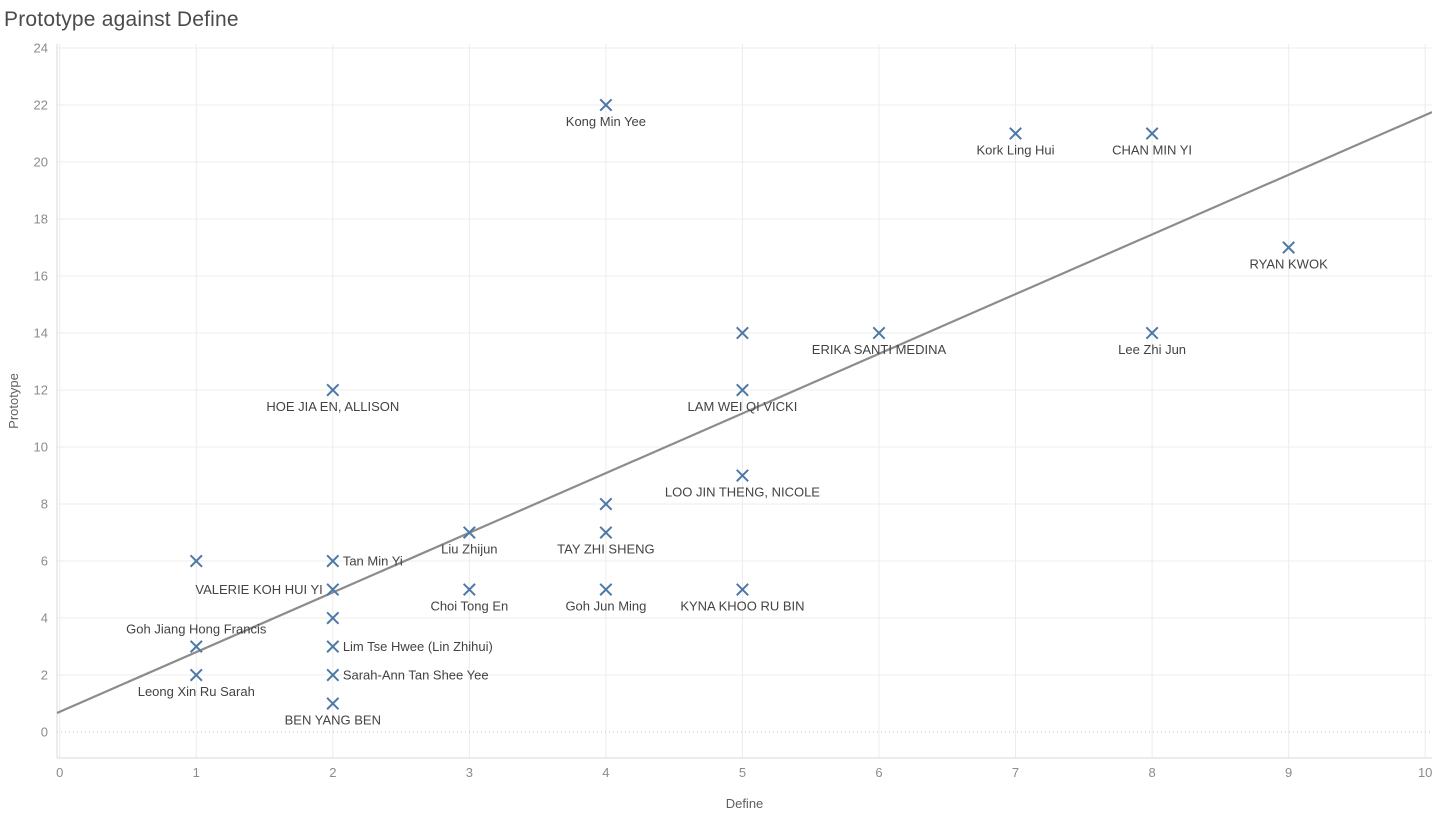 This screenshot has width=1432, height=821. What do you see at coordinates (742, 606) in the screenshot?
I see `data-point-label: KYNA KHOO RU BIN` at bounding box center [742, 606].